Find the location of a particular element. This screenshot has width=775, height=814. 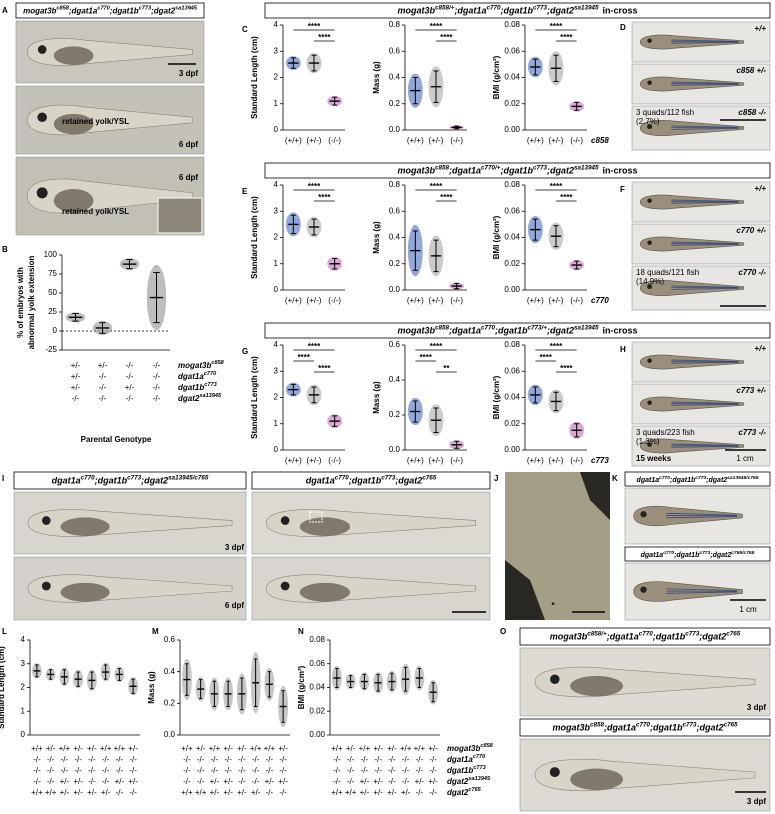

genotype-text: dgat1ac770;dgat1bc773;dgat2sa13945/c765 is located at coordinates (130, 480).